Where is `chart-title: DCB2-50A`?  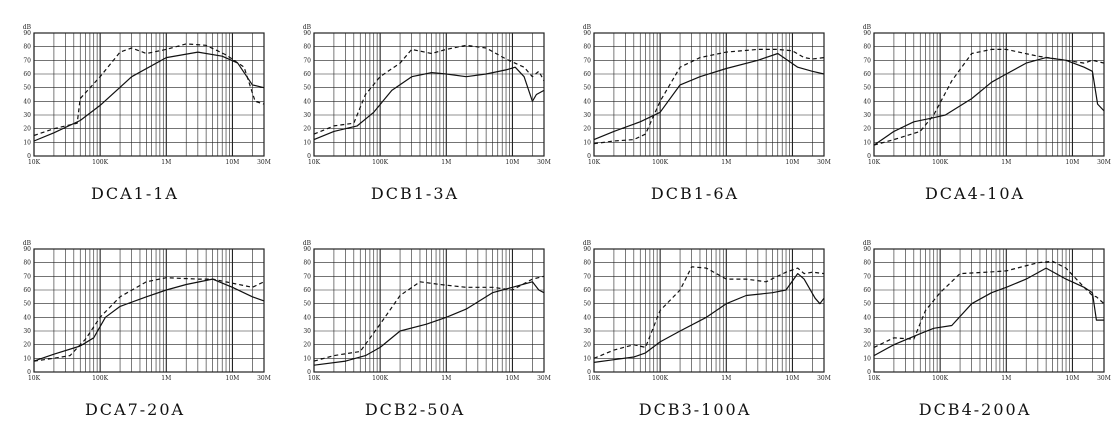 chart-title: DCB2-50A is located at coordinates (415, 409).